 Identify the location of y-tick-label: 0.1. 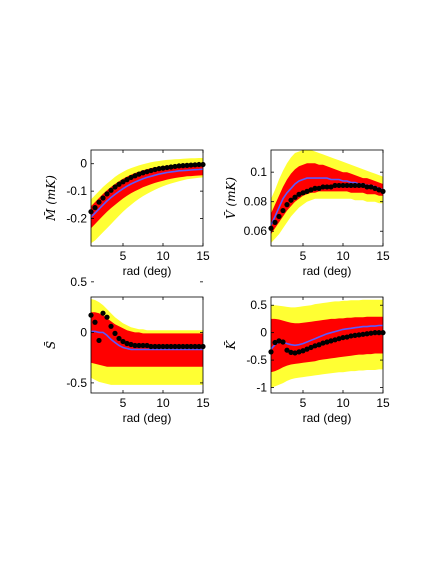
(258, 172).